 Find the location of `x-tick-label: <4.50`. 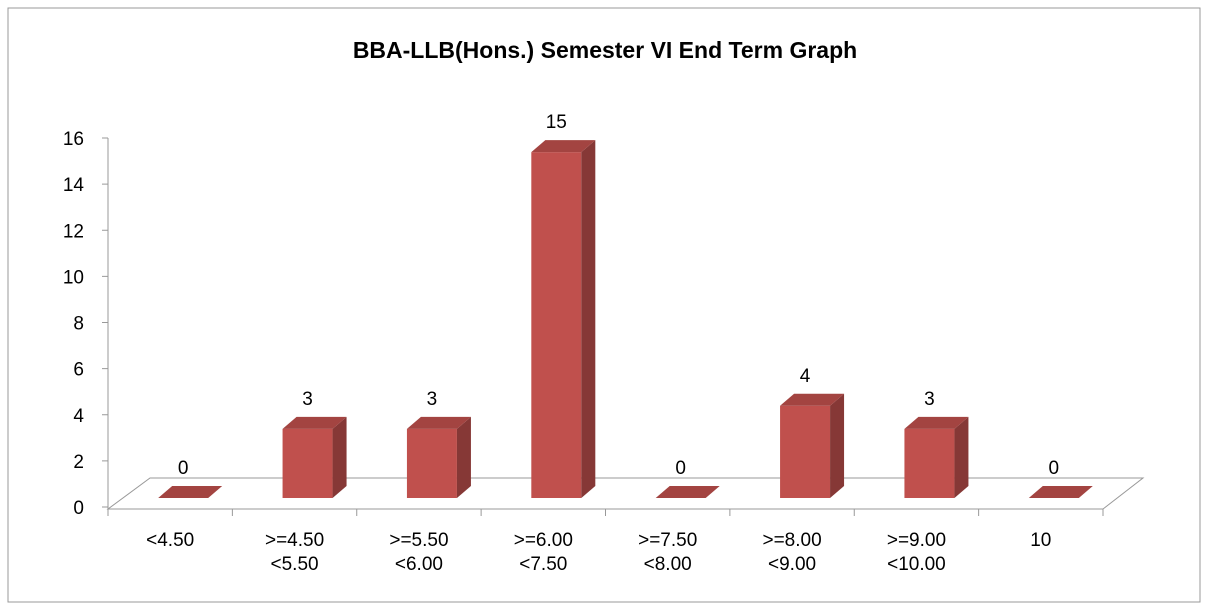

x-tick-label: <4.50 is located at coordinates (170, 540).